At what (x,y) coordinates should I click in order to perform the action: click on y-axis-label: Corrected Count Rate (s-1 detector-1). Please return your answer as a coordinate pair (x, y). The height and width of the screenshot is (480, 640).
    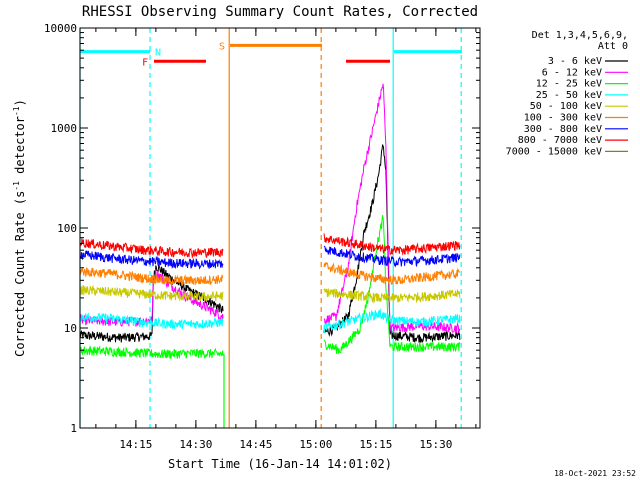
    Looking at the image, I should click on (19, 228).